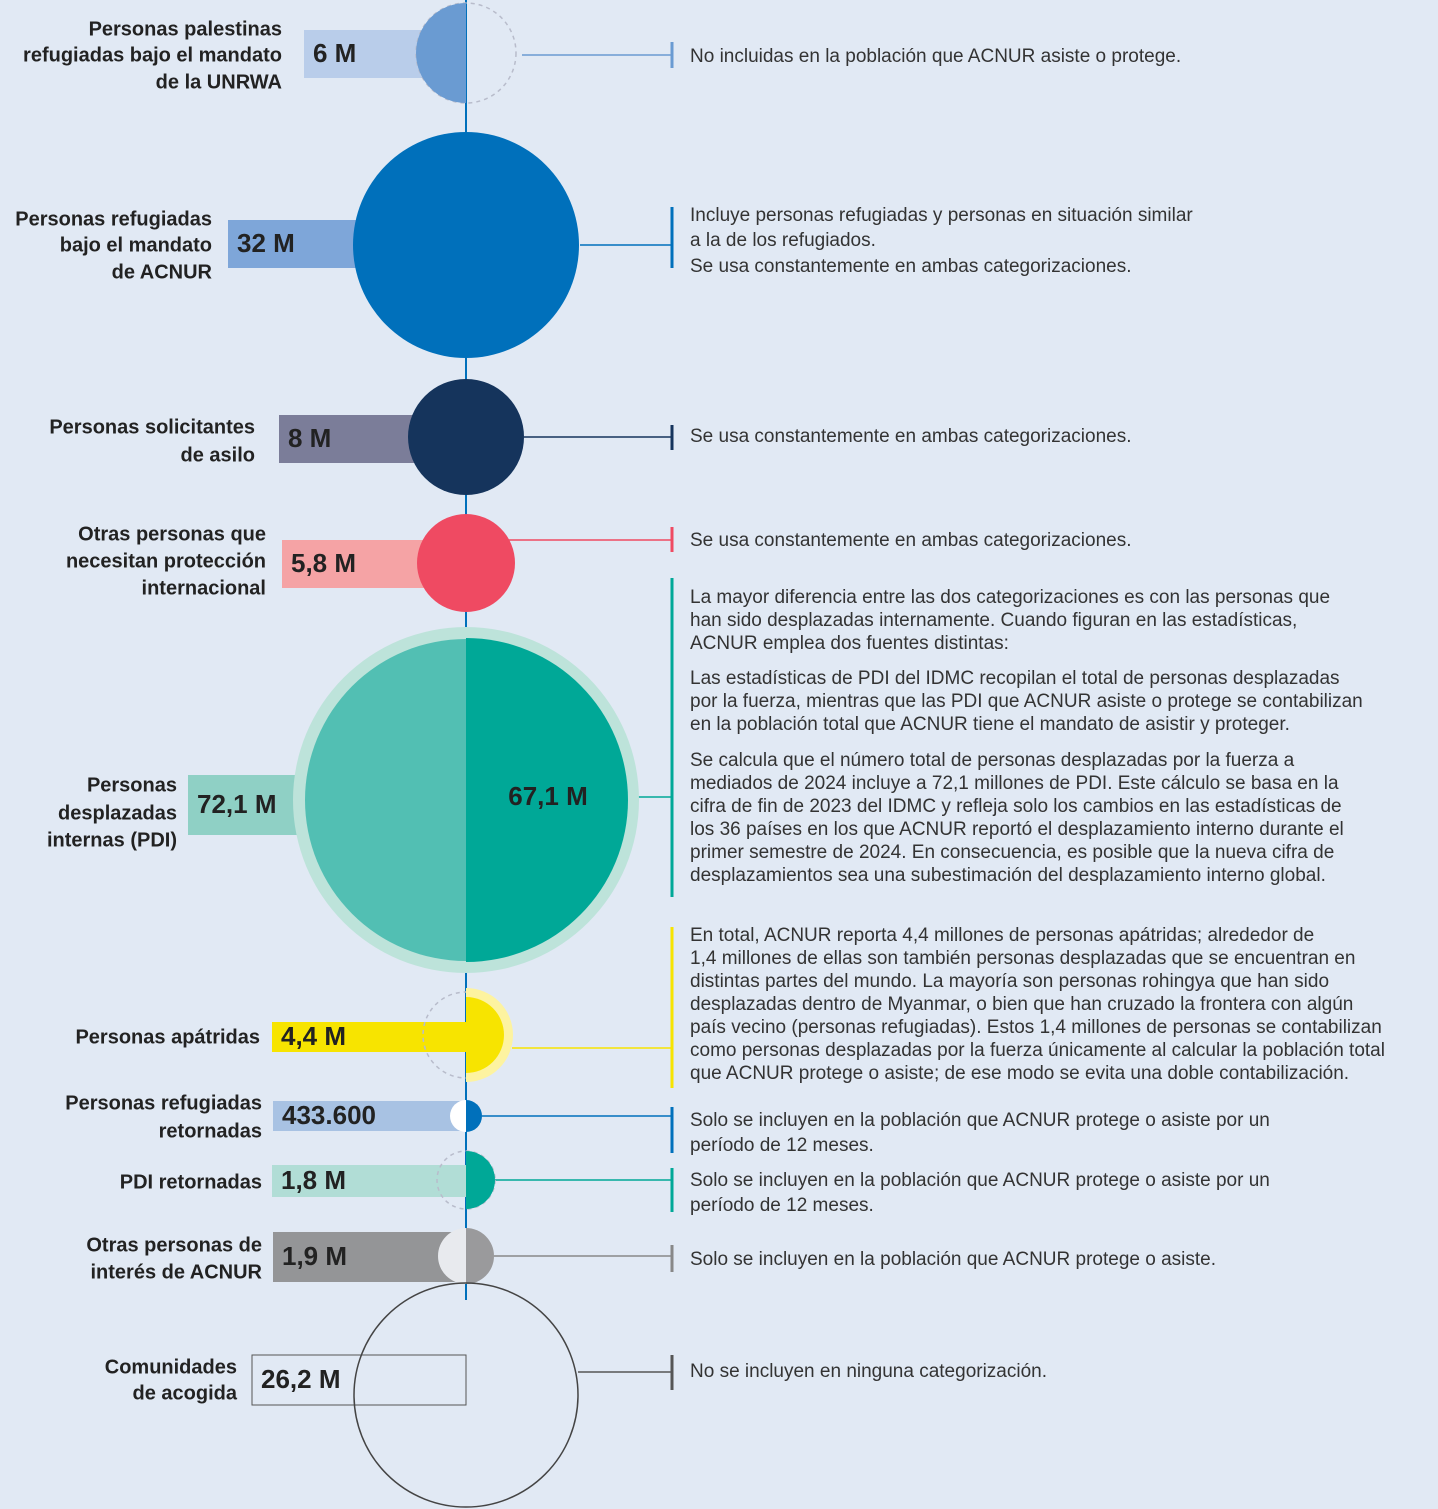 Image resolution: width=1438 pixels, height=1509 pixels. What do you see at coordinates (309, 438) in the screenshot?
I see `value: 8 M` at bounding box center [309, 438].